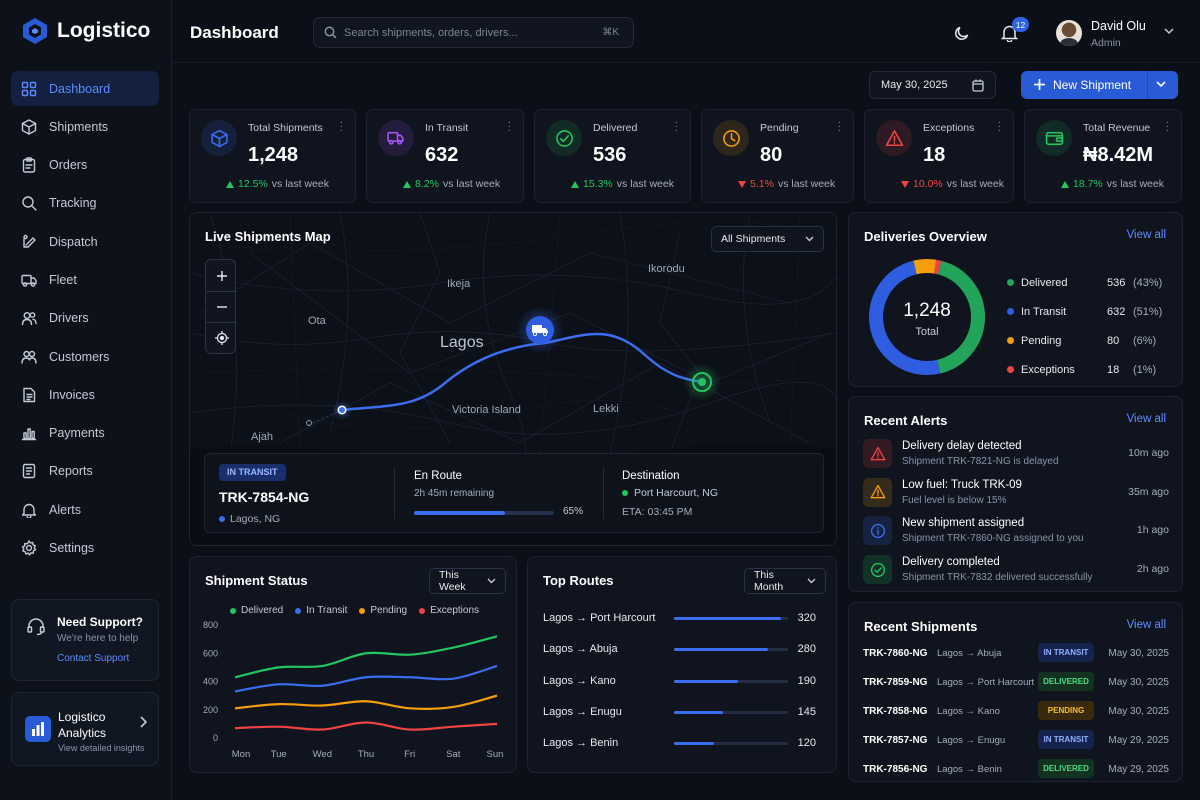 This screenshot has width=1200, height=800. I want to click on sidebar-item-alerts: Alerts, so click(85, 509).